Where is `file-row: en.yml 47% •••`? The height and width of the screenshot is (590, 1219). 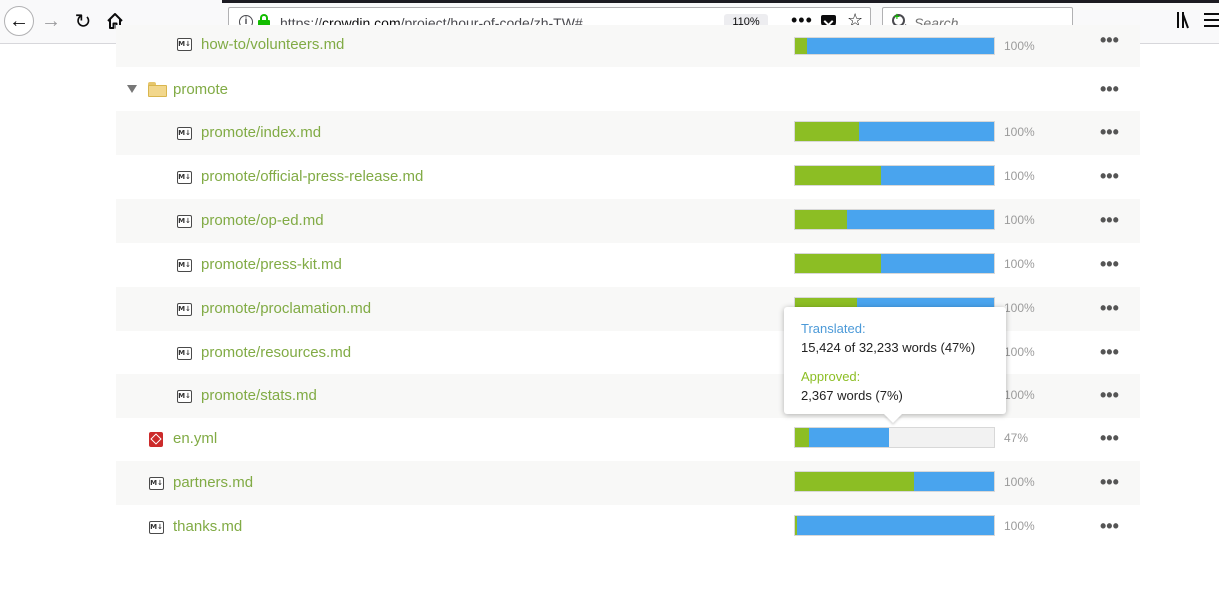 file-row: en.yml 47% ••• is located at coordinates (628, 439).